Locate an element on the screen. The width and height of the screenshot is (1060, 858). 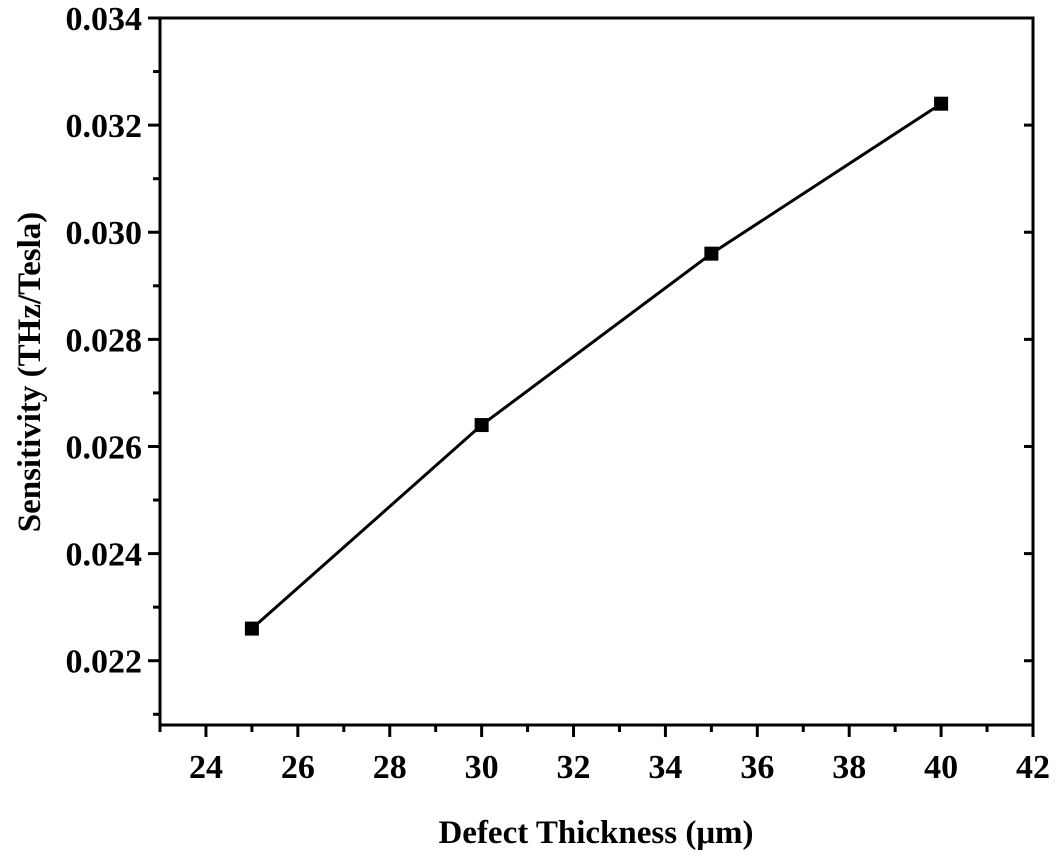
x-tick-label: 24 is located at coordinates (206, 767).